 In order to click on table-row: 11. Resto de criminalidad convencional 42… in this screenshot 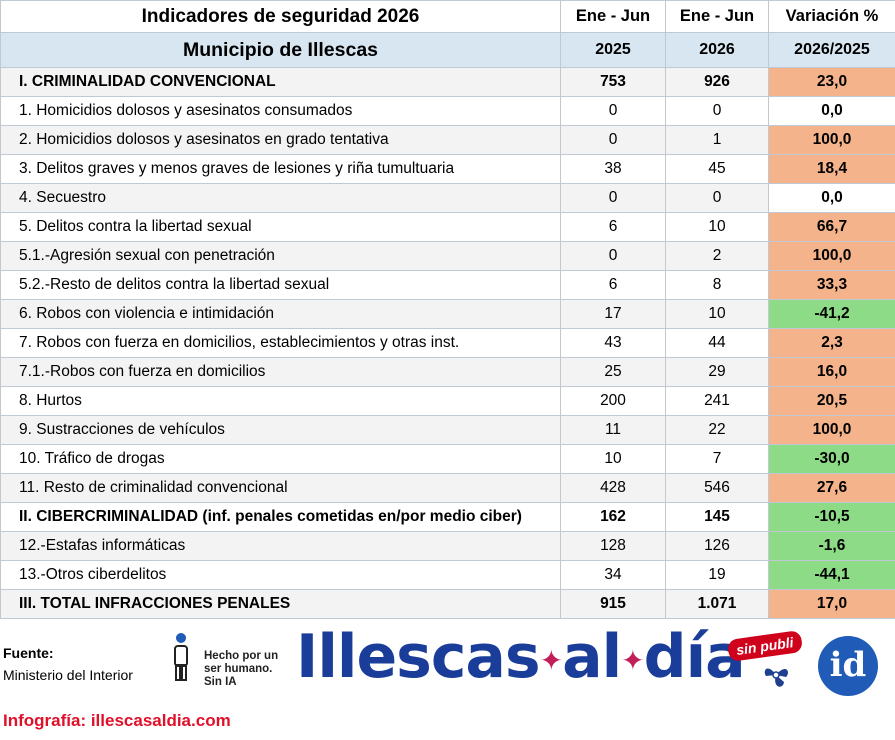, I will do `click(447, 488)`.